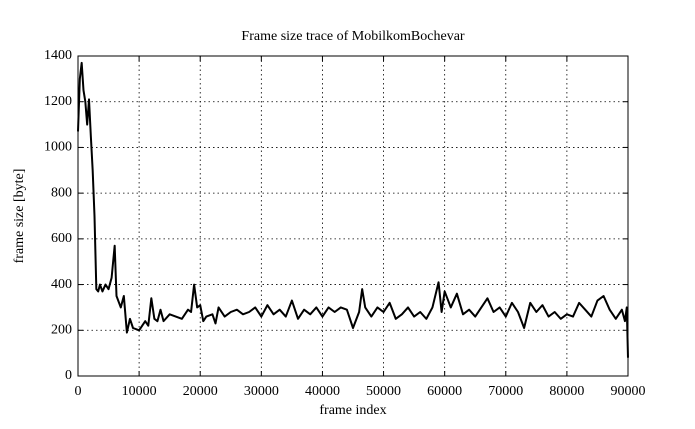  I want to click on y-tick-label: 1000, so click(58, 147).